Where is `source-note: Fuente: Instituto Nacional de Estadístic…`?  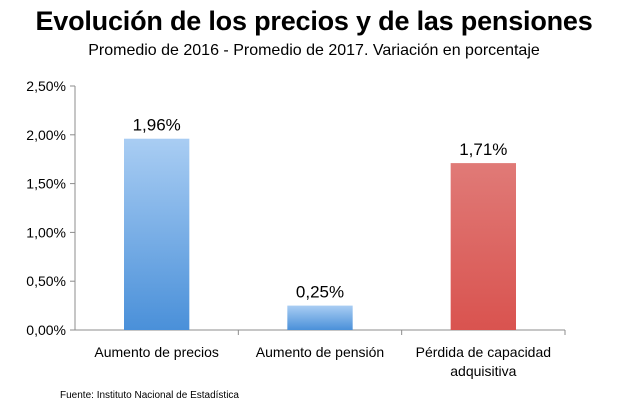 source-note: Fuente: Instituto Nacional de Estadístic… is located at coordinates (149, 395).